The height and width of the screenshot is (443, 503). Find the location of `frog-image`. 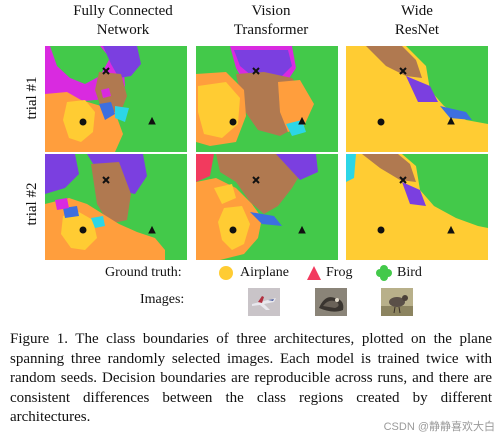

frog-image is located at coordinates (331, 302).